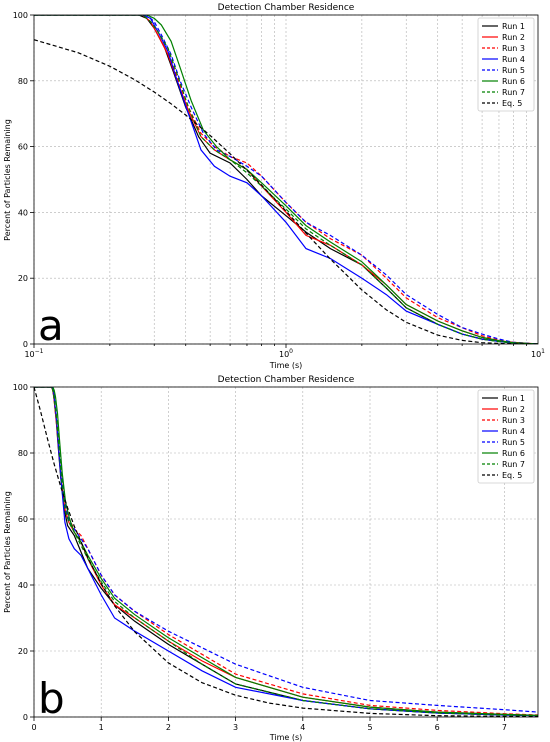  Describe the element at coordinates (7, 180) in the screenshot. I see `chart-a-ylabel: Percent of Particles Remaining` at that location.